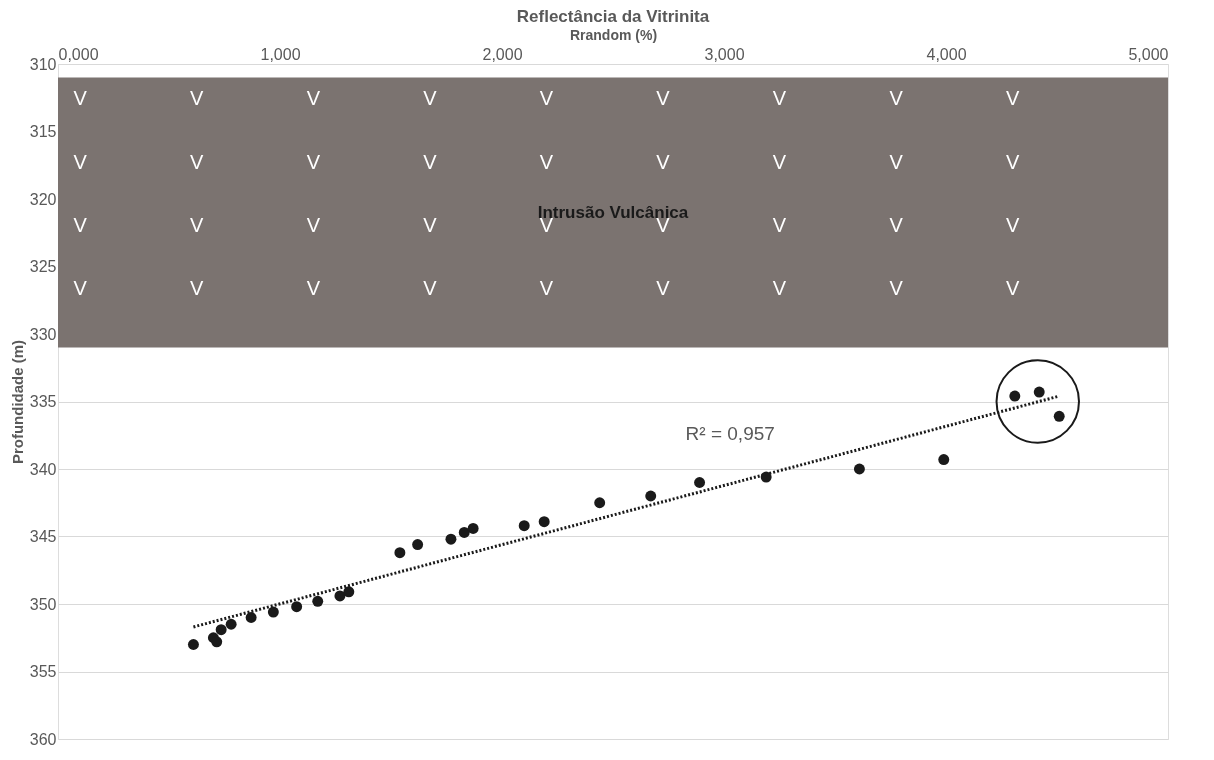 The image size is (1214, 760). Describe the element at coordinates (730, 433) in the screenshot. I see `annotation: R² = 0,957` at that location.